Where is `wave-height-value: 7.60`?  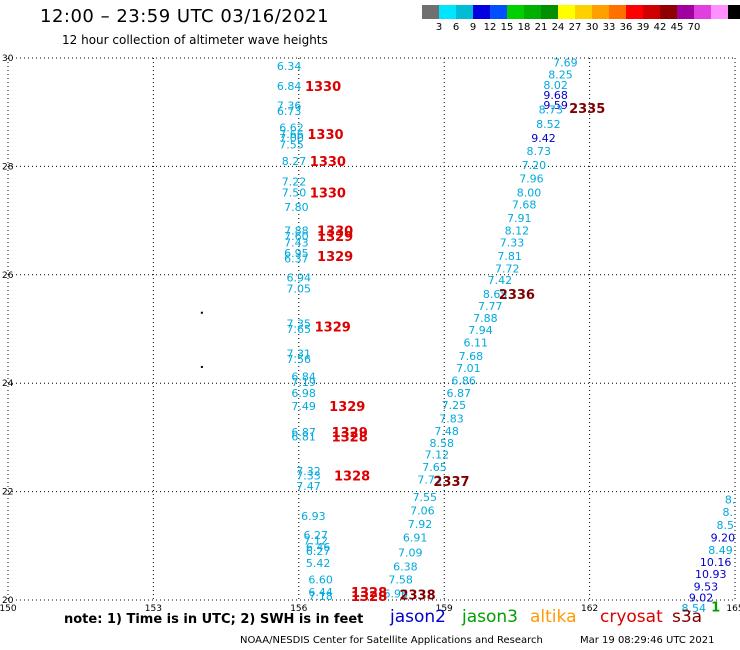
wave-height-value: 7.60 is located at coordinates (296, 236).